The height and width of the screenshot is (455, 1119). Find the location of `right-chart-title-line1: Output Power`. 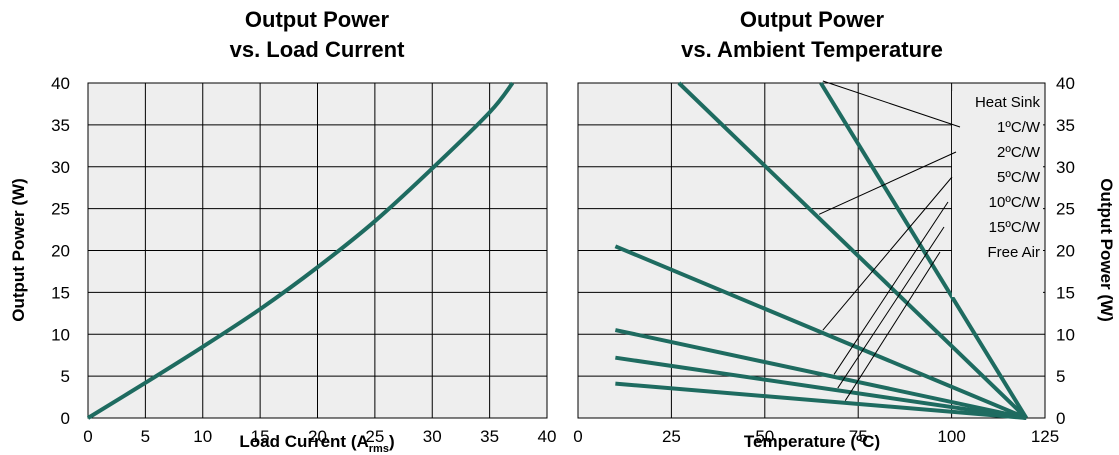

right-chart-title-line1: Output Power is located at coordinates (812, 19).